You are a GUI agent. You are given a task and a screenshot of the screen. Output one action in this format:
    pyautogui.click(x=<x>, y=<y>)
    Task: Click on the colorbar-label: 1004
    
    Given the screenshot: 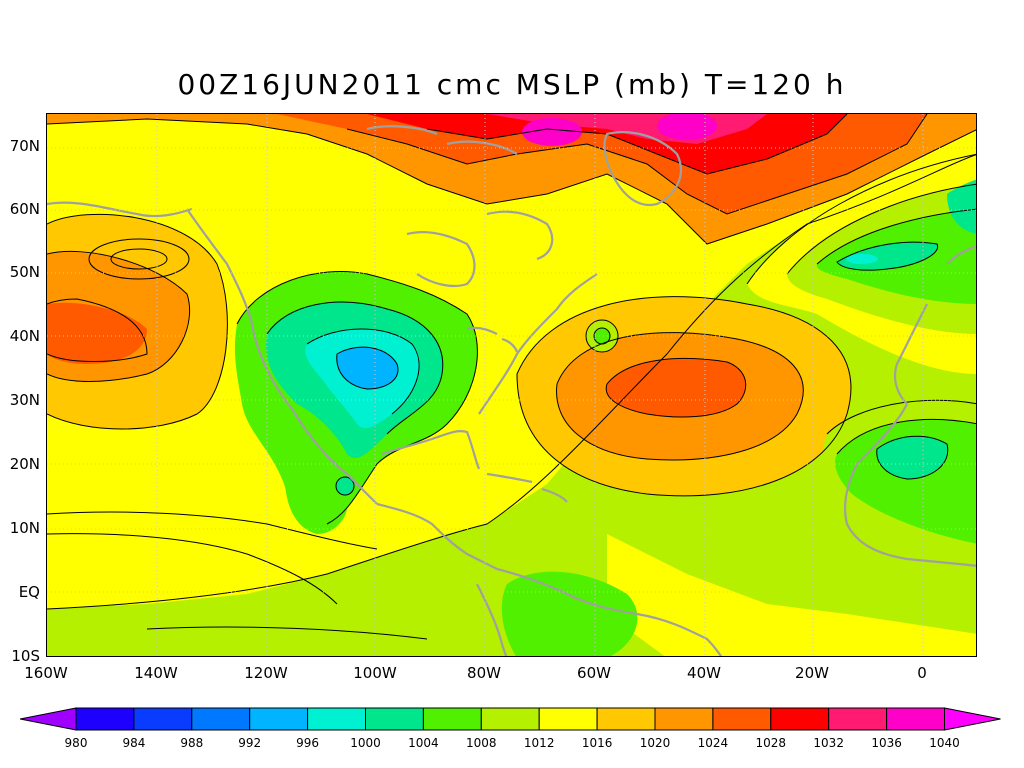 What is the action you would take?
    pyautogui.click(x=423, y=743)
    